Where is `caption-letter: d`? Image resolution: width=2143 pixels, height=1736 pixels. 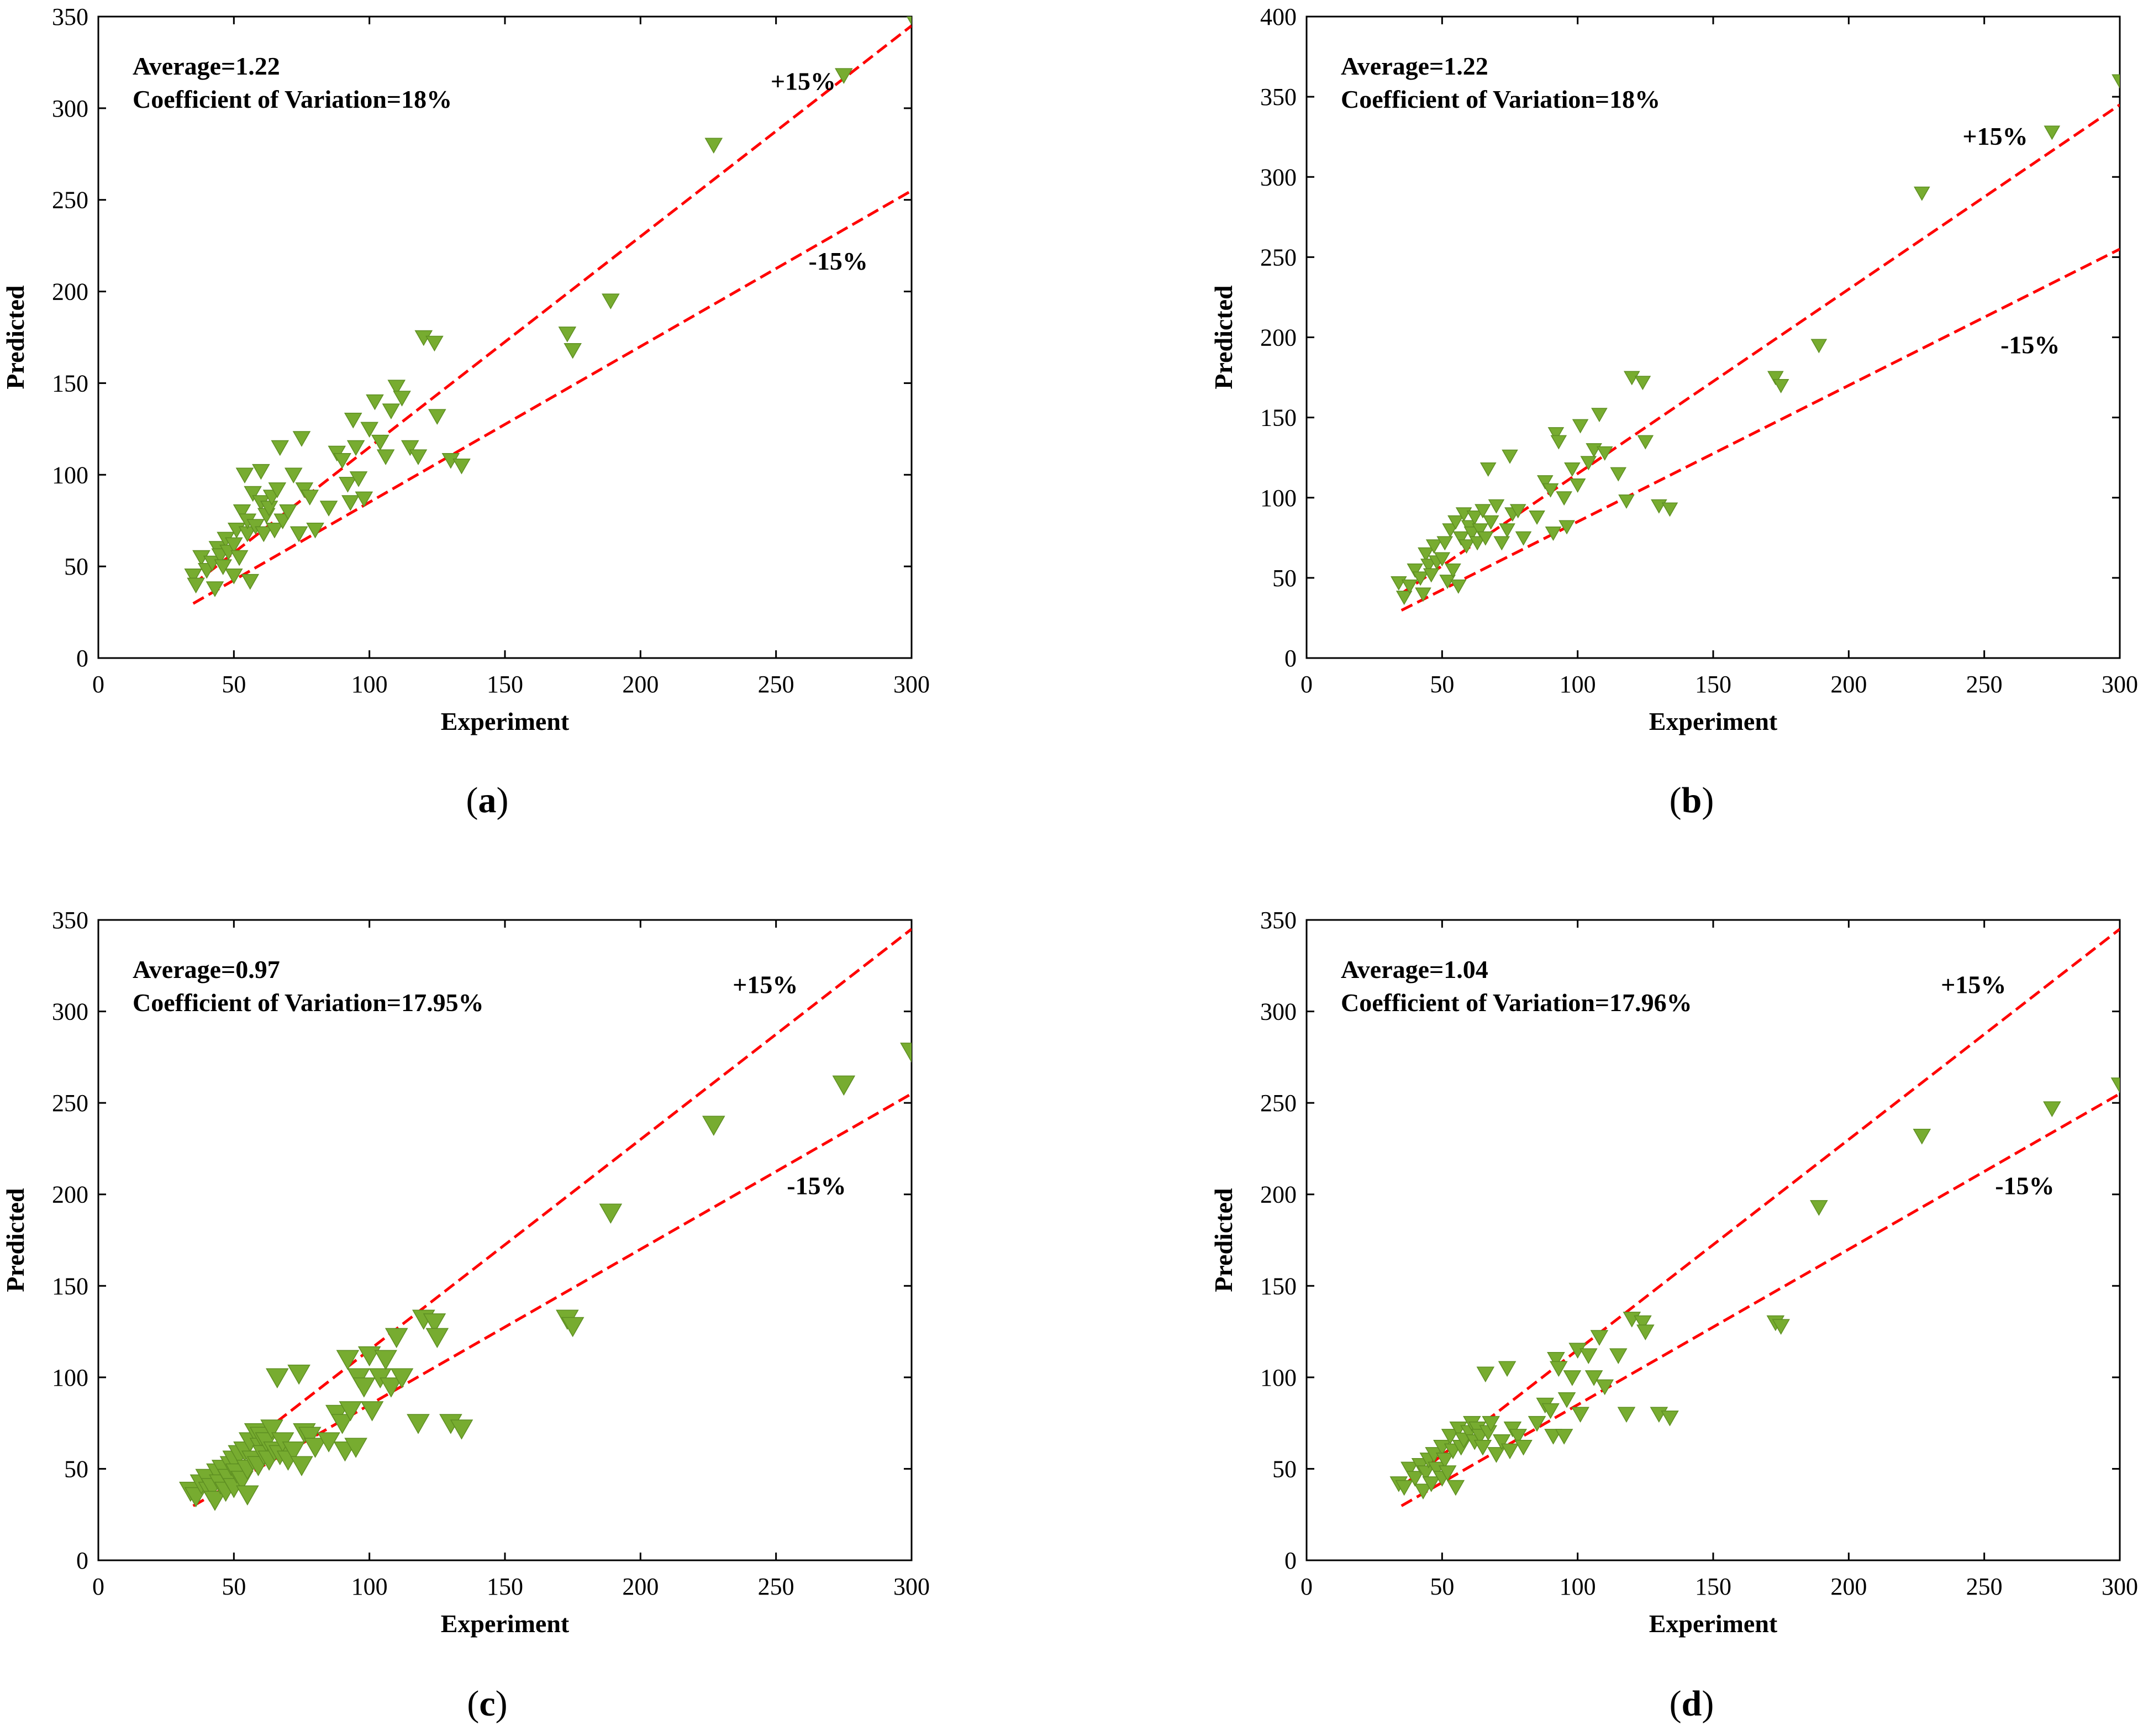 caption-letter: d is located at coordinates (1692, 1704).